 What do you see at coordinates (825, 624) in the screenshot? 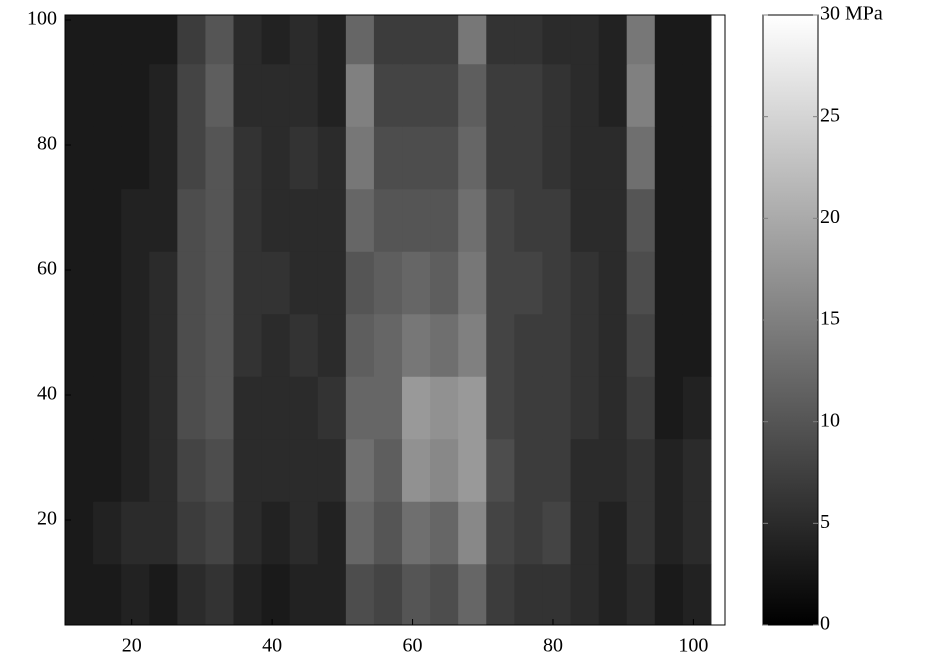
I see `colorbar-tick-label: 0` at bounding box center [825, 624].